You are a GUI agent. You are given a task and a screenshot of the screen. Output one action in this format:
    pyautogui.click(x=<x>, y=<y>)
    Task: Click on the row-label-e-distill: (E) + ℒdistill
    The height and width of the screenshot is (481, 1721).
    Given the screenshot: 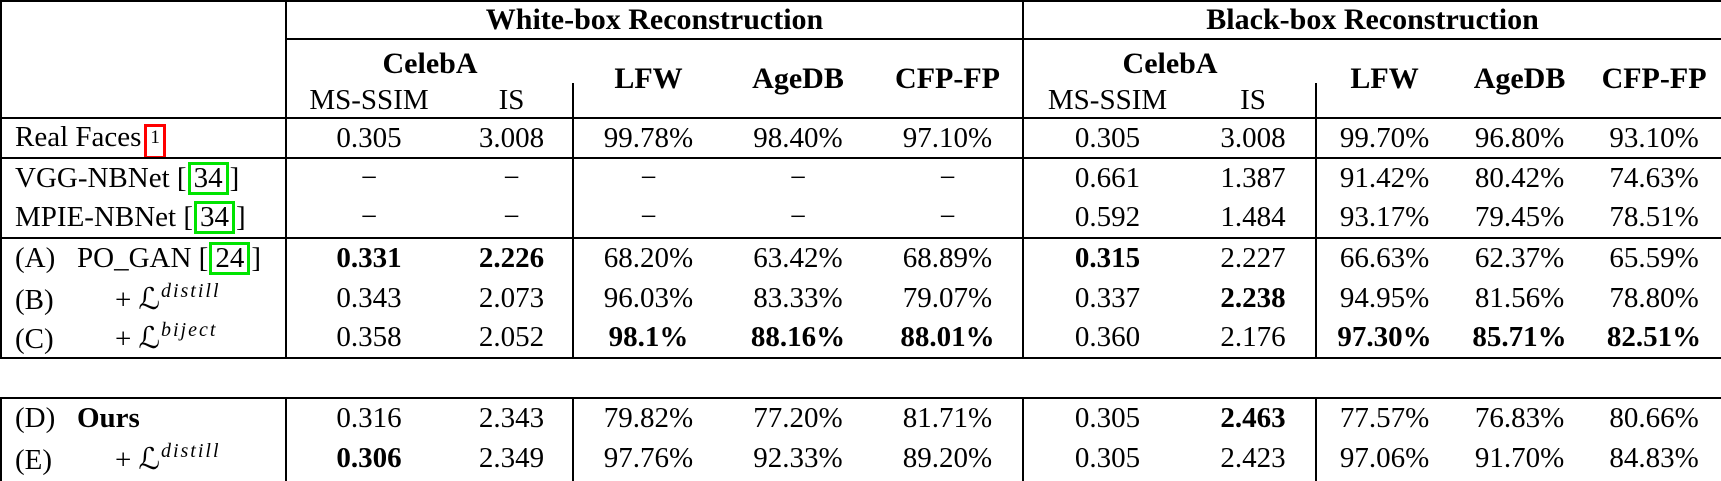 What is the action you would take?
    pyautogui.click(x=143, y=458)
    